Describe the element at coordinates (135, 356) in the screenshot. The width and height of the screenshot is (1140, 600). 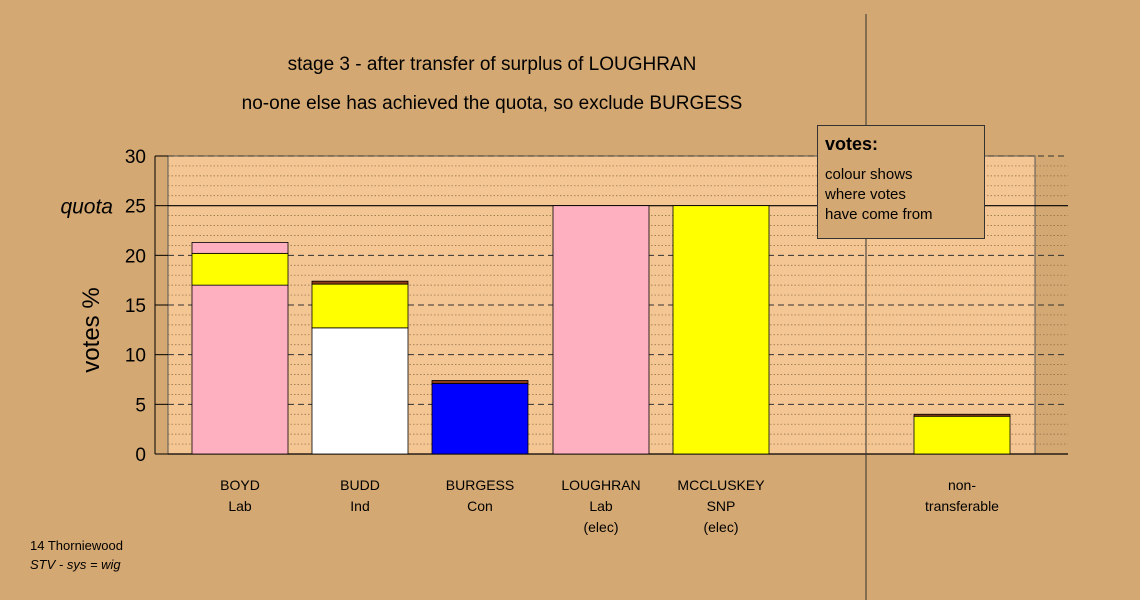
I see `y-tick-label: 10` at that location.